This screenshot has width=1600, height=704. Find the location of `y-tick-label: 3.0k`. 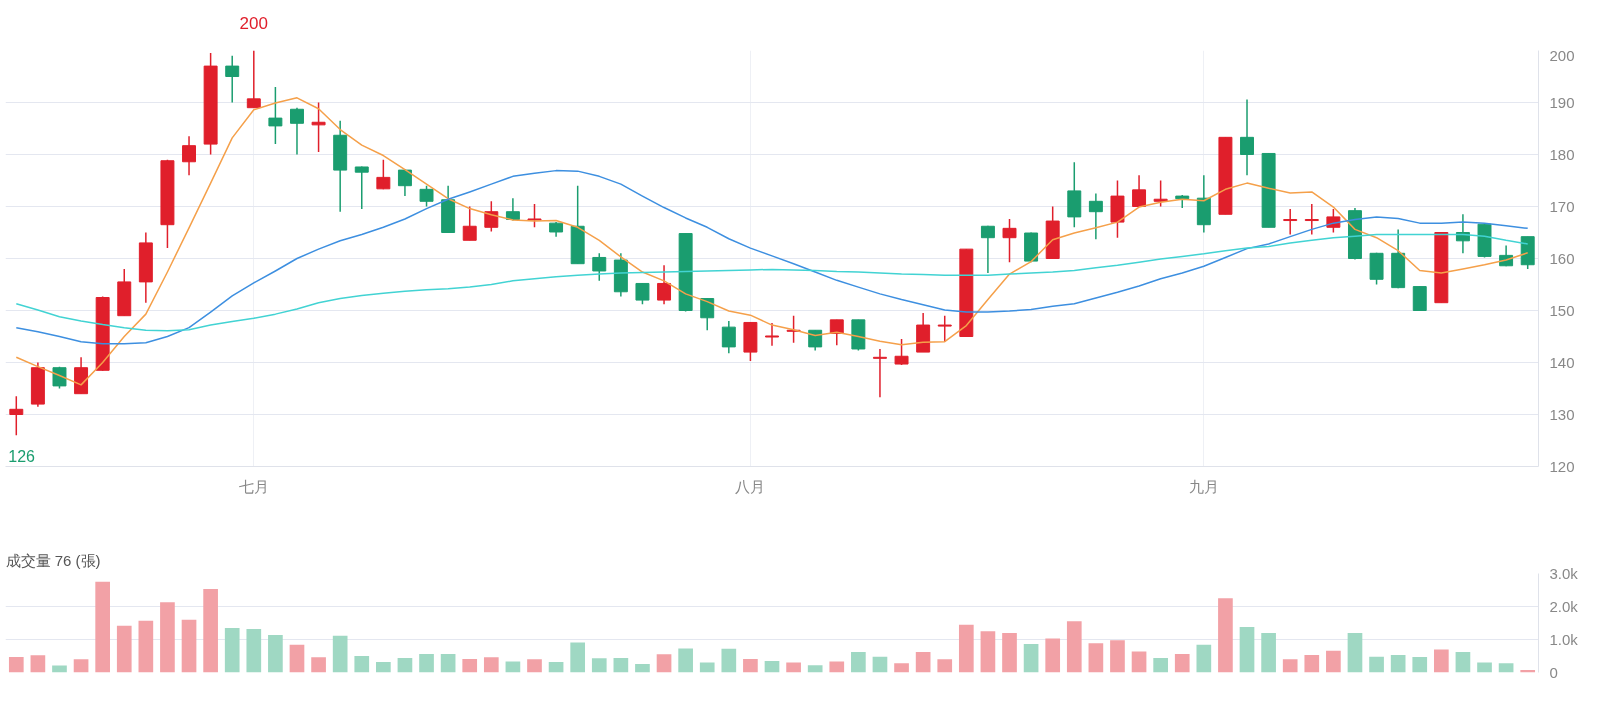

y-tick-label: 3.0k is located at coordinates (1564, 573).